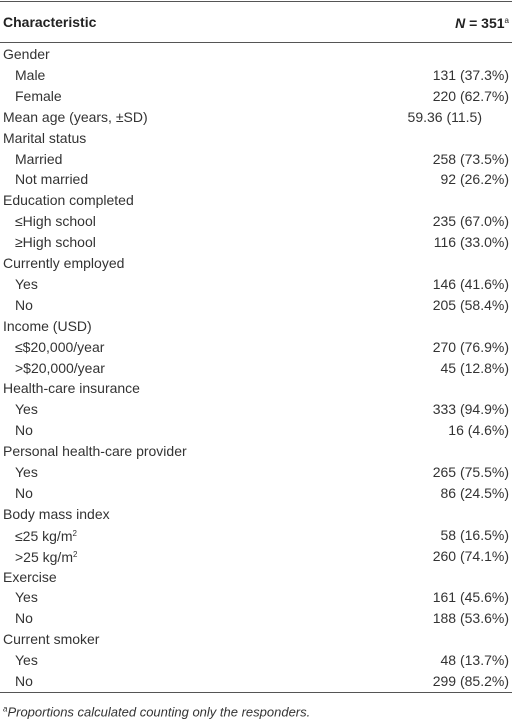 The height and width of the screenshot is (720, 512). I want to click on item-value: 116 (33.0%), so click(471, 242).